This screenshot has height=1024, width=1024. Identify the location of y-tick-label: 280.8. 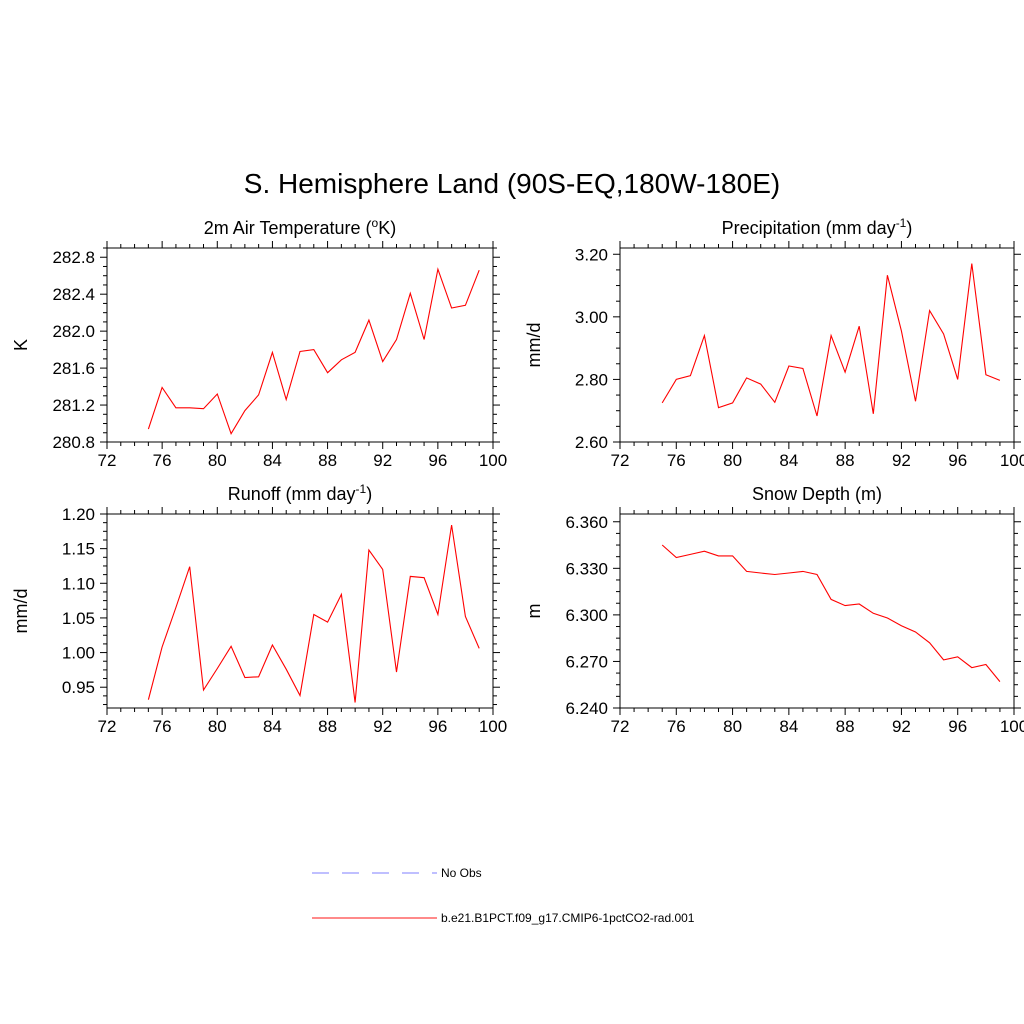
(73, 442).